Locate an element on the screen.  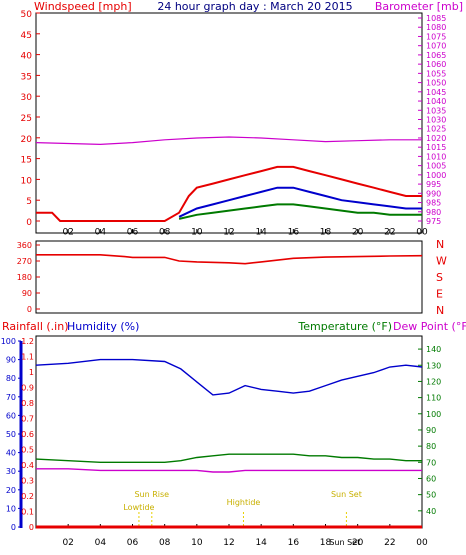
direction-tick-label: 0 is located at coordinates (29, 309).